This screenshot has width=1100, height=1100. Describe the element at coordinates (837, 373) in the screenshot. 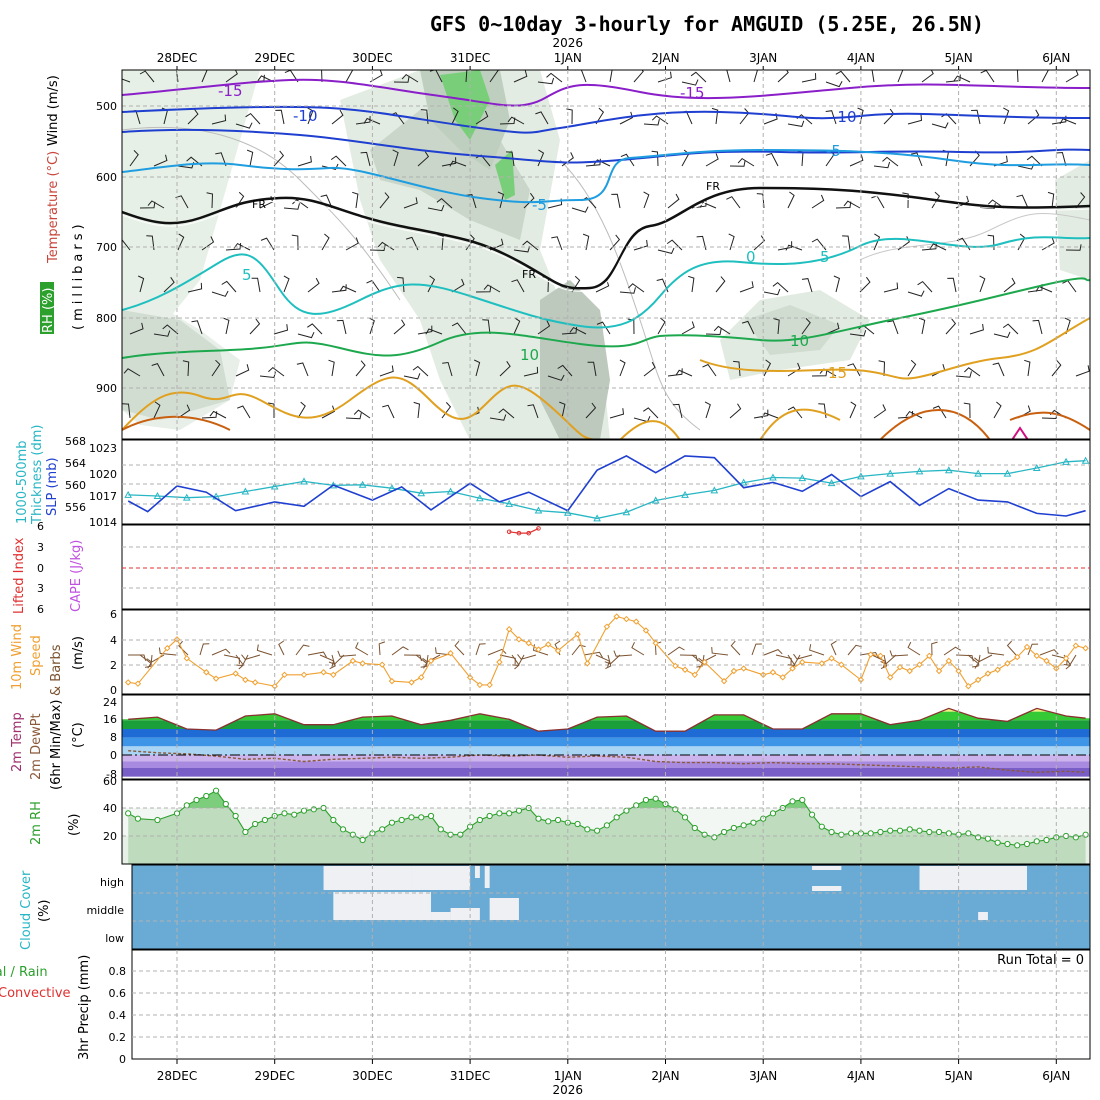

I see `contour-label: 15` at that location.